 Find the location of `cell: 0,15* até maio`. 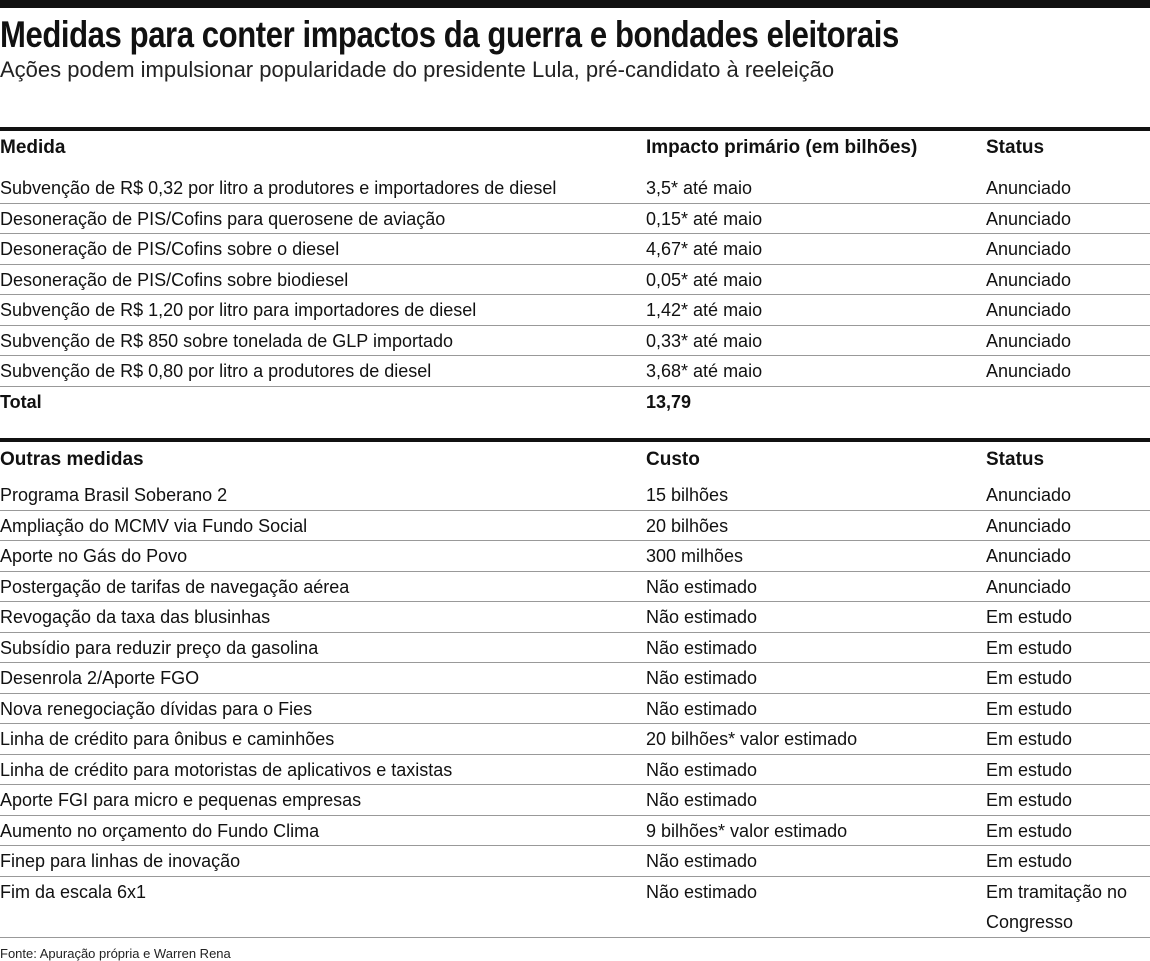

cell: 0,15* até maio is located at coordinates (704, 218).